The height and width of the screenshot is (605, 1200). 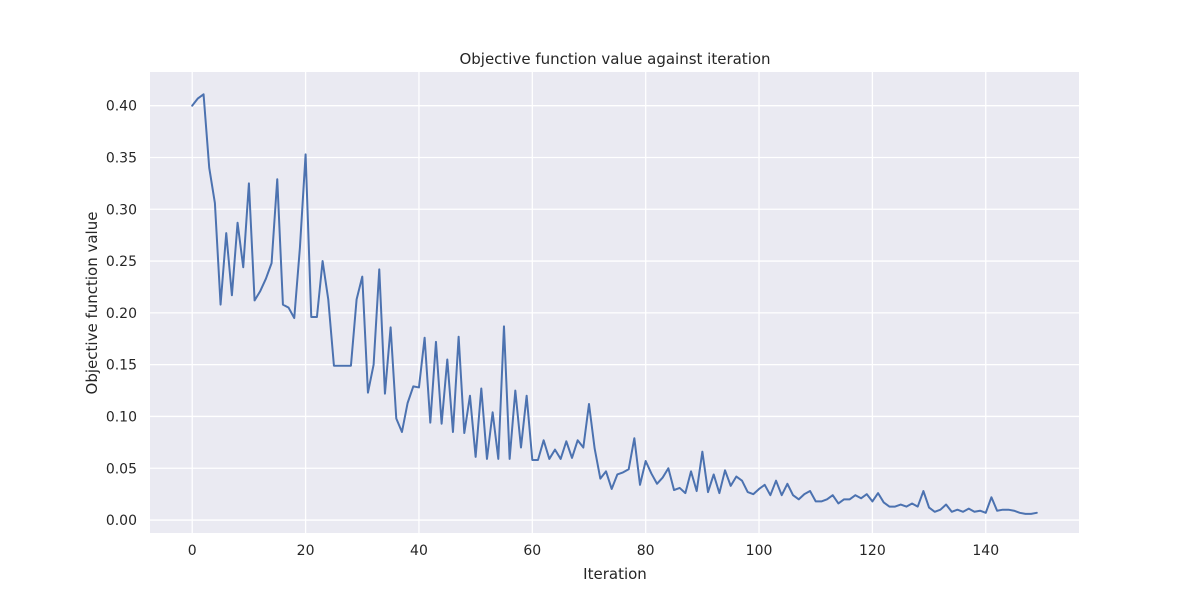 I want to click on y-tick-label: 0.15, so click(x=121, y=366).